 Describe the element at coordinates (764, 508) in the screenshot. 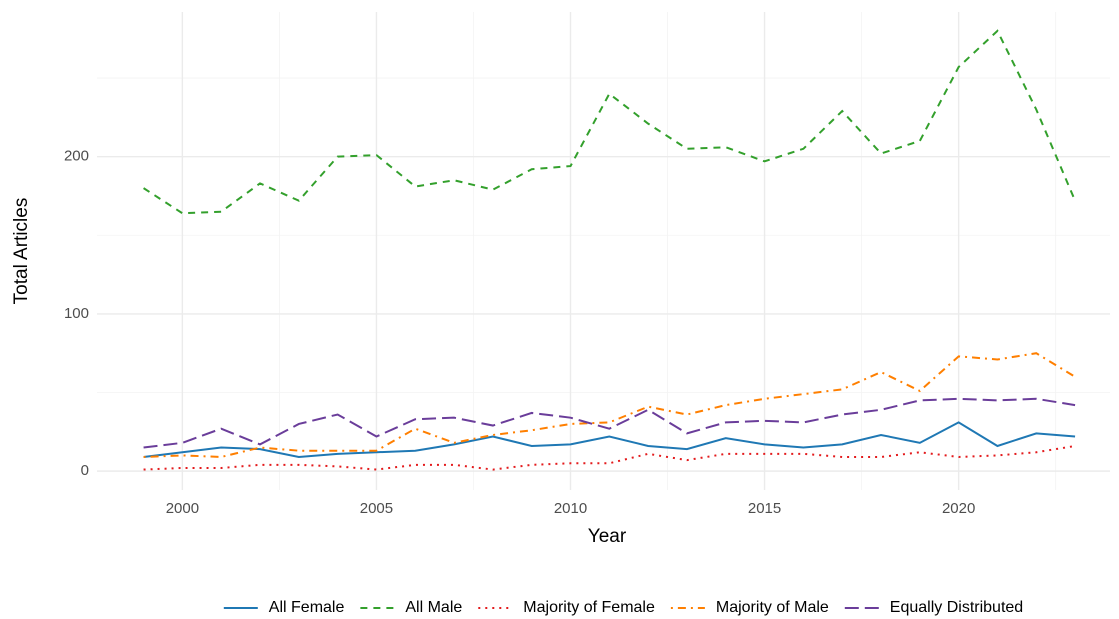

I see `x-tick-label: 2015` at that location.